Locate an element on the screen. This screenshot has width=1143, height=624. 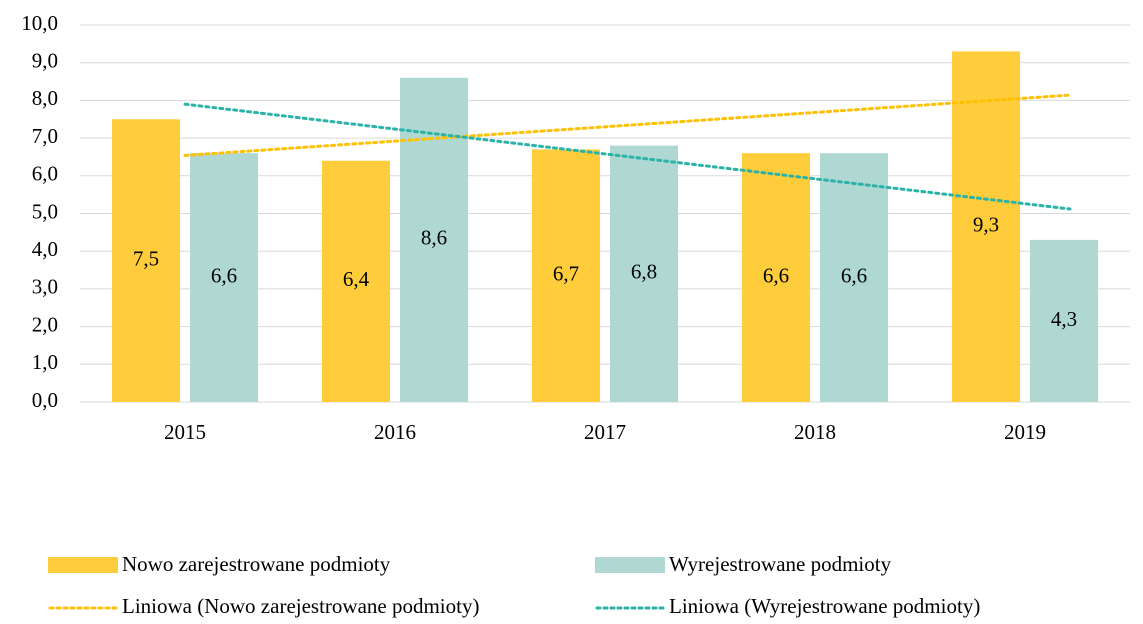
y-tick-label: 8,0 is located at coordinates (45, 98).